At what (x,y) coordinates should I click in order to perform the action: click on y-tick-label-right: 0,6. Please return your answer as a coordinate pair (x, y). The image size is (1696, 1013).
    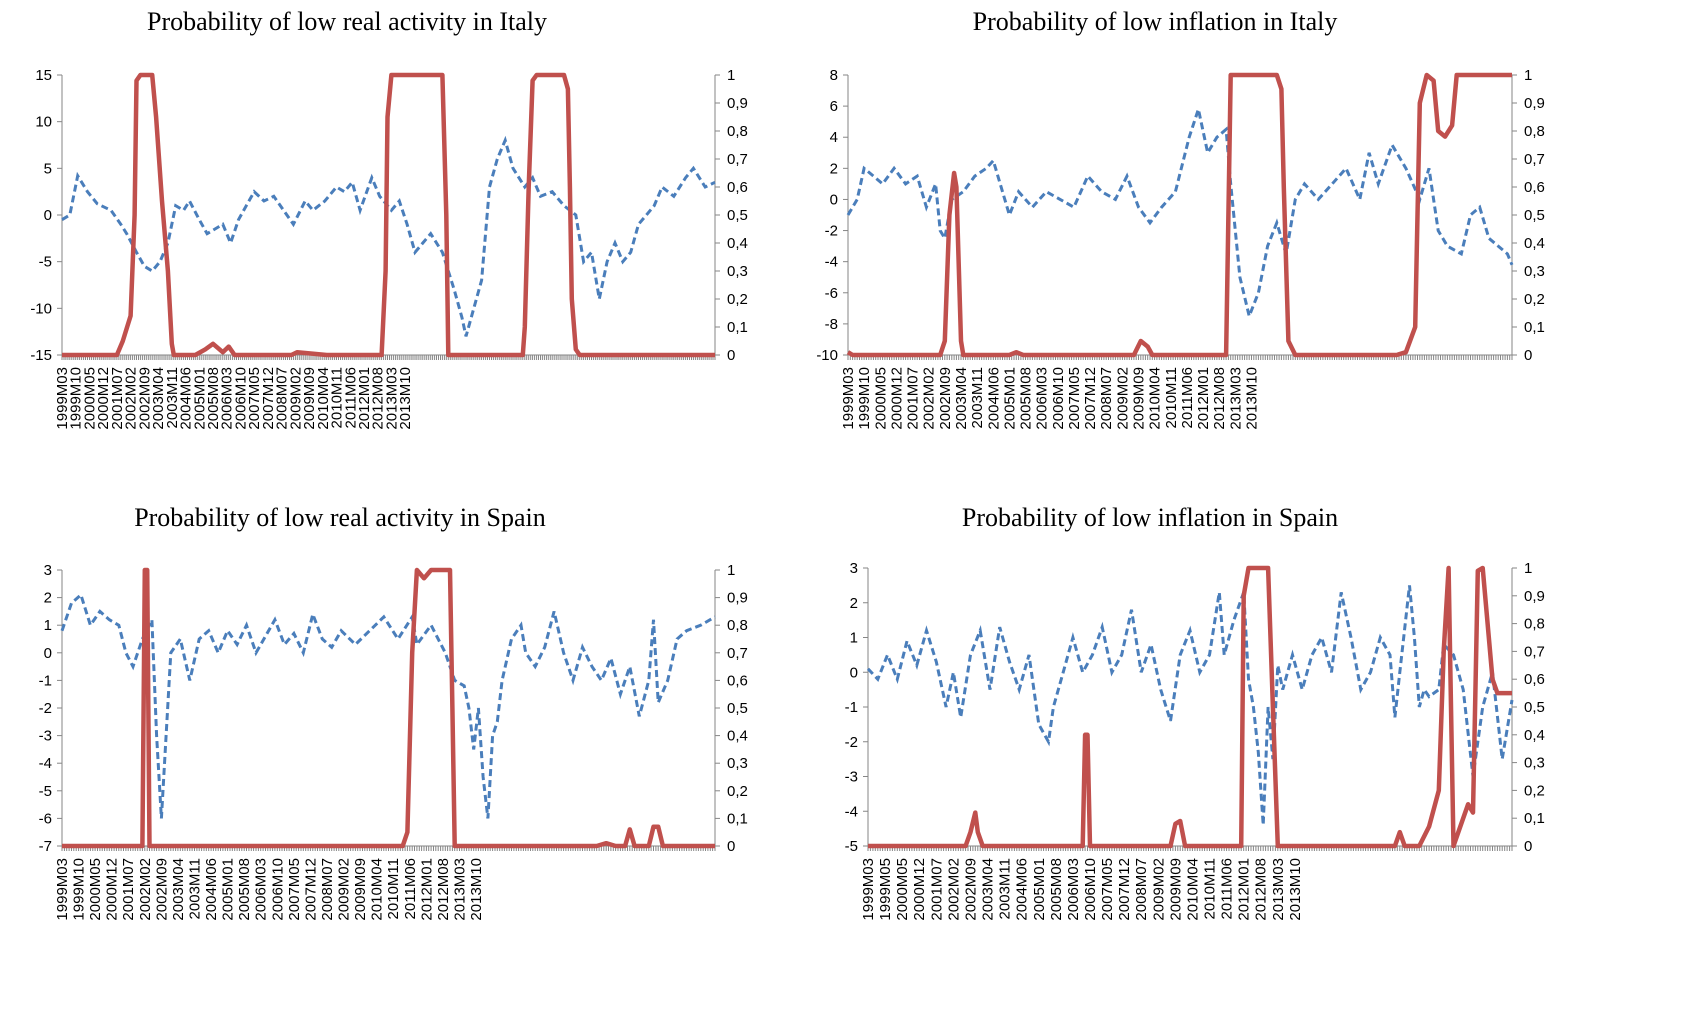
    Looking at the image, I should click on (737, 680).